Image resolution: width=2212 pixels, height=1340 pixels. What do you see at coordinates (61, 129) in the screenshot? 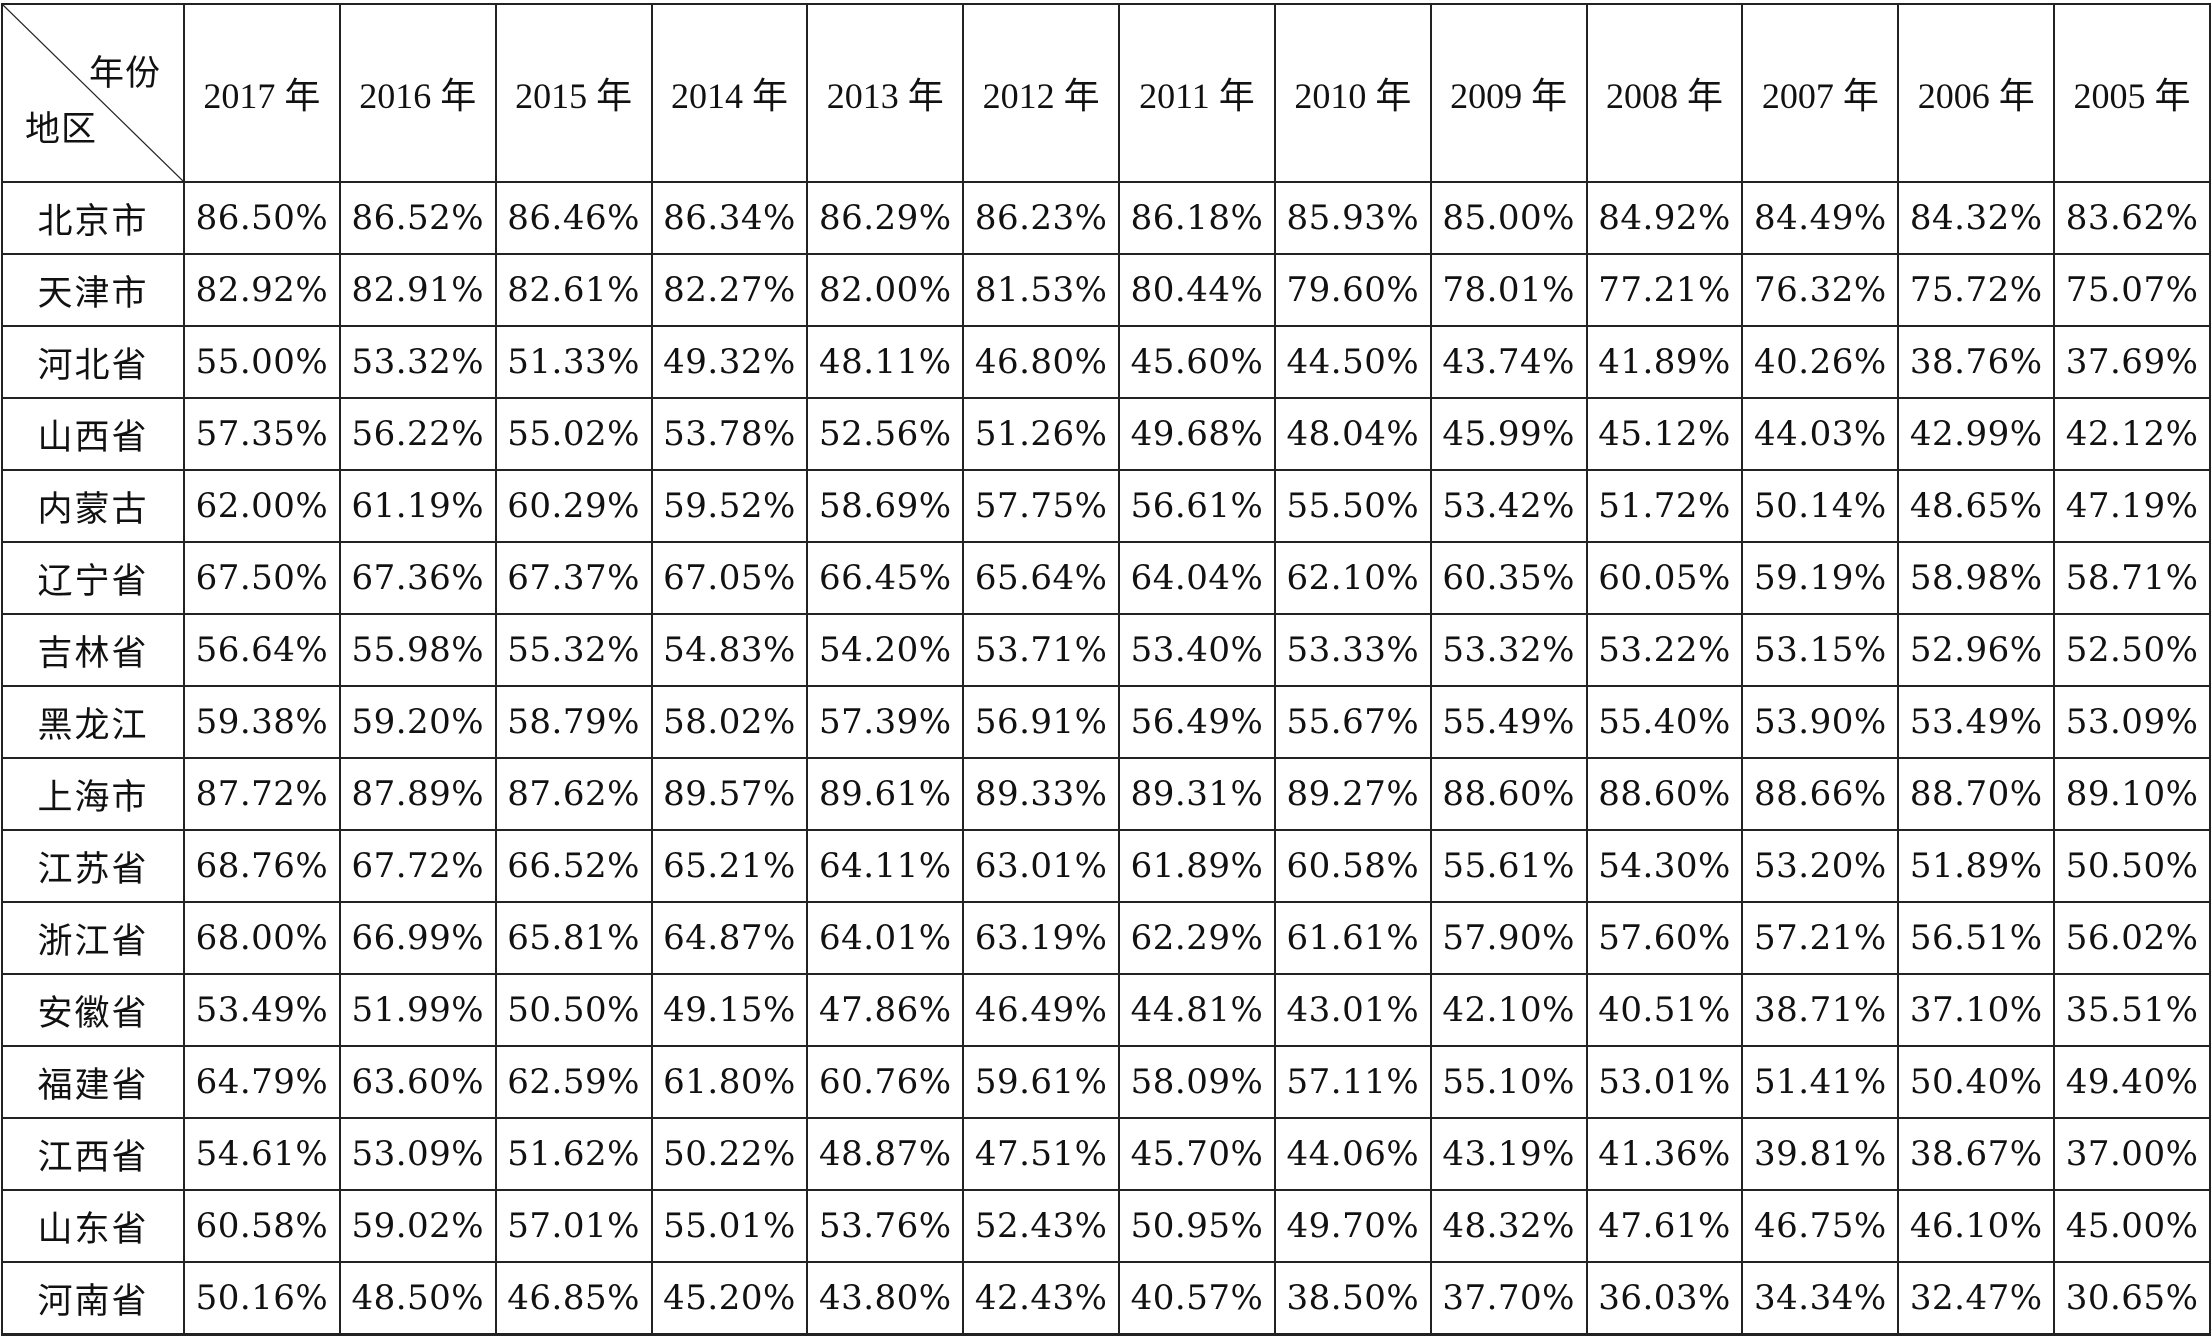
I see `row-axis-label: 地区` at bounding box center [61, 129].